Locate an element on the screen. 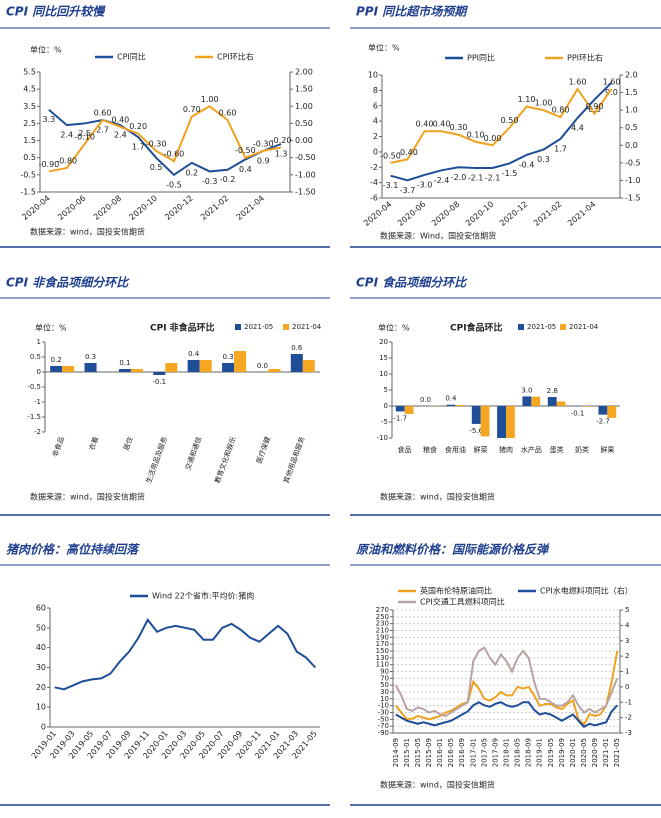 Image resolution: width=661 pixels, height=818 pixels. data-label: -2.1 is located at coordinates (493, 178).